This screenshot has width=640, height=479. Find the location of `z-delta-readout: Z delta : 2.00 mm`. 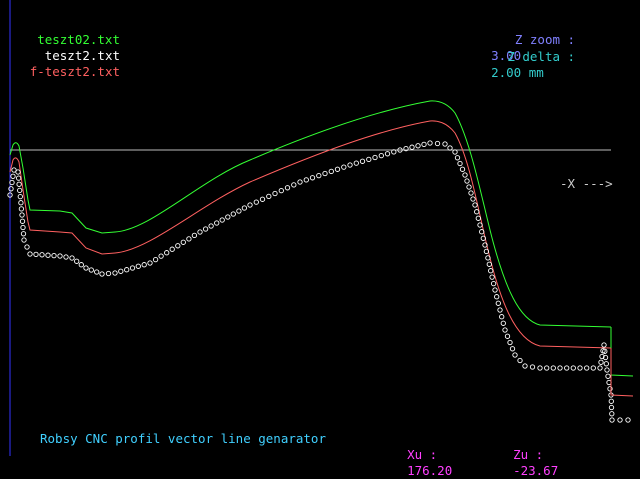

z-delta-readout: Z delta : 2.00 mm is located at coordinates (522, 57).